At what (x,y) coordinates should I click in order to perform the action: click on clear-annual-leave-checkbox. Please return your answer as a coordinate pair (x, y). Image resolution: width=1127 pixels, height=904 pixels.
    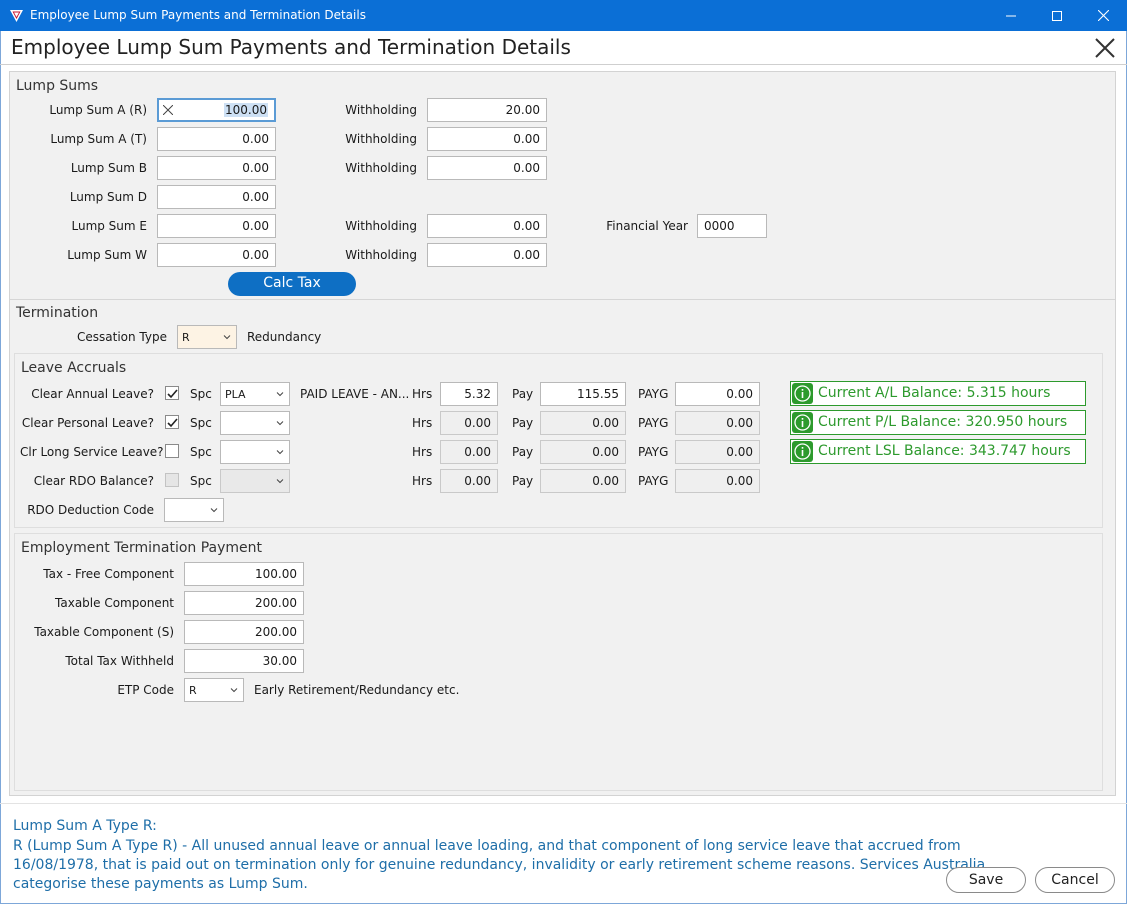
    Looking at the image, I should click on (172, 393).